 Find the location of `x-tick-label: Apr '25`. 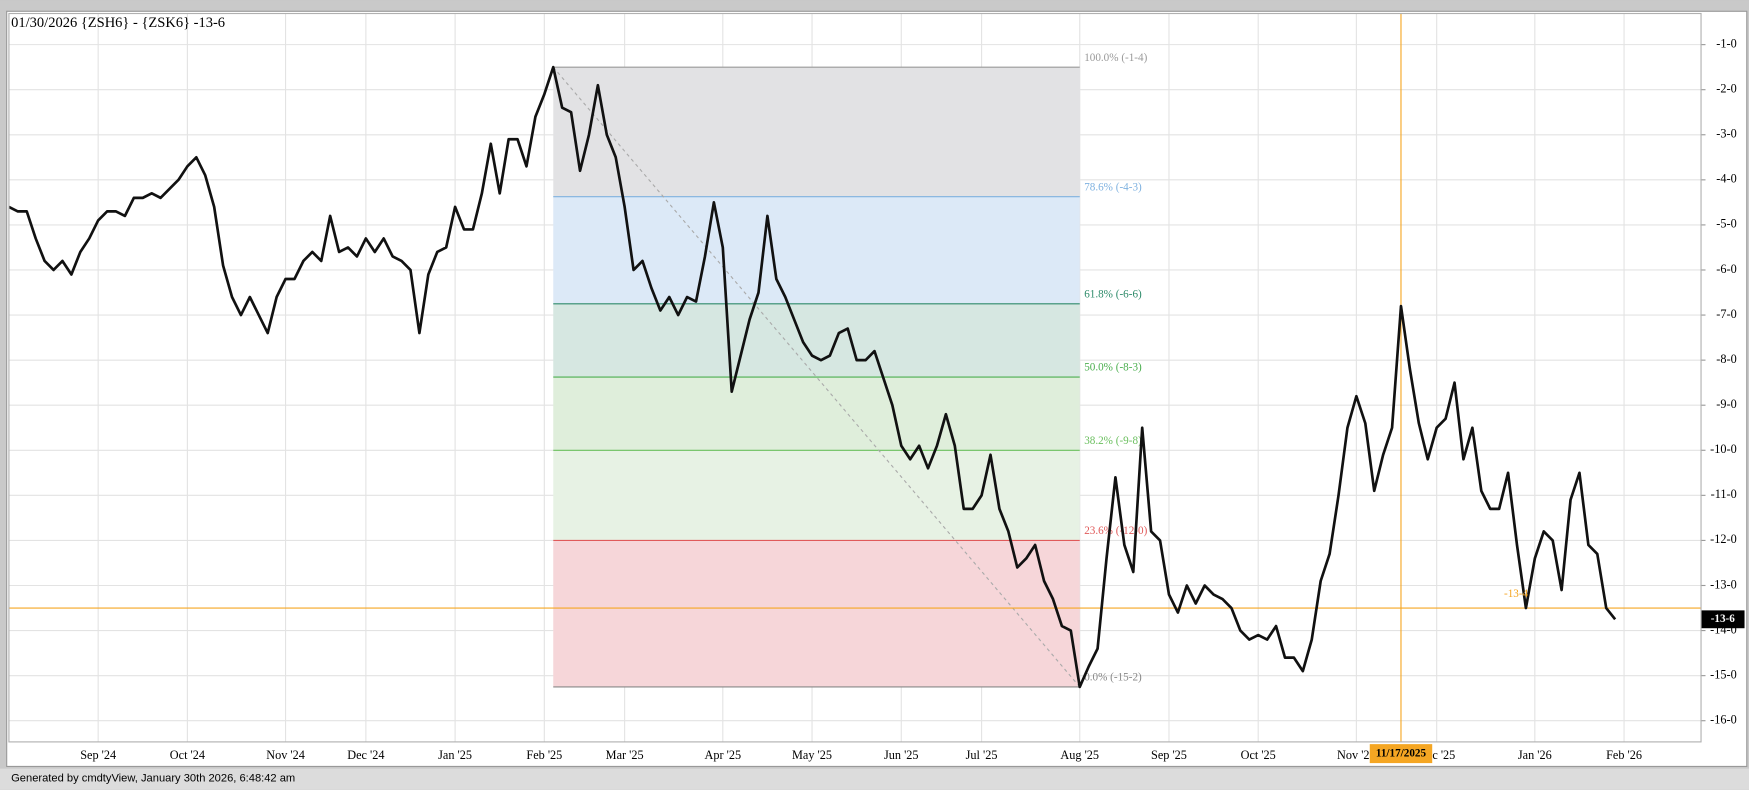

x-tick-label: Apr '25 is located at coordinates (723, 755).